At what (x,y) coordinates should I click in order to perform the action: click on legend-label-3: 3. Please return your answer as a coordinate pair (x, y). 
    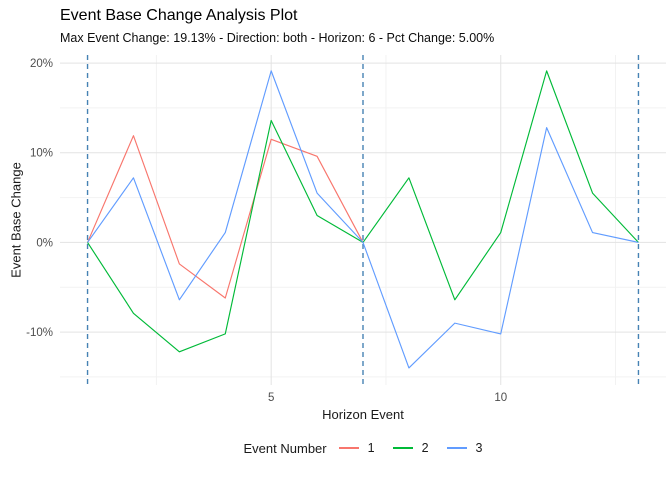
    Looking at the image, I should click on (479, 448).